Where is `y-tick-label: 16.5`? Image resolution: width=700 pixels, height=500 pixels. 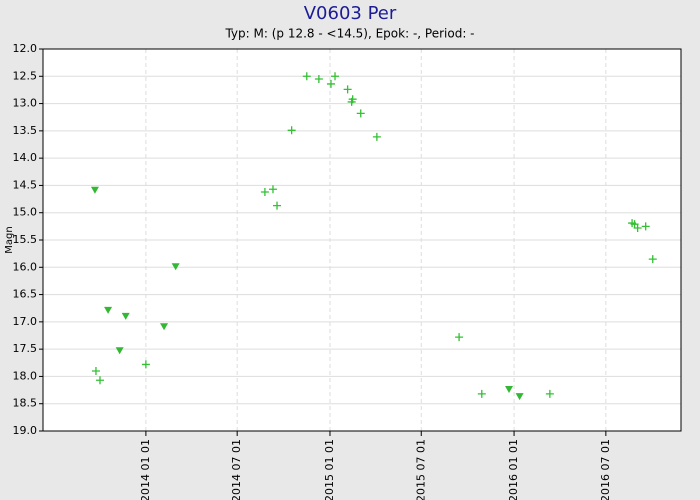
y-tick-label: 16.5 is located at coordinates (25, 294).